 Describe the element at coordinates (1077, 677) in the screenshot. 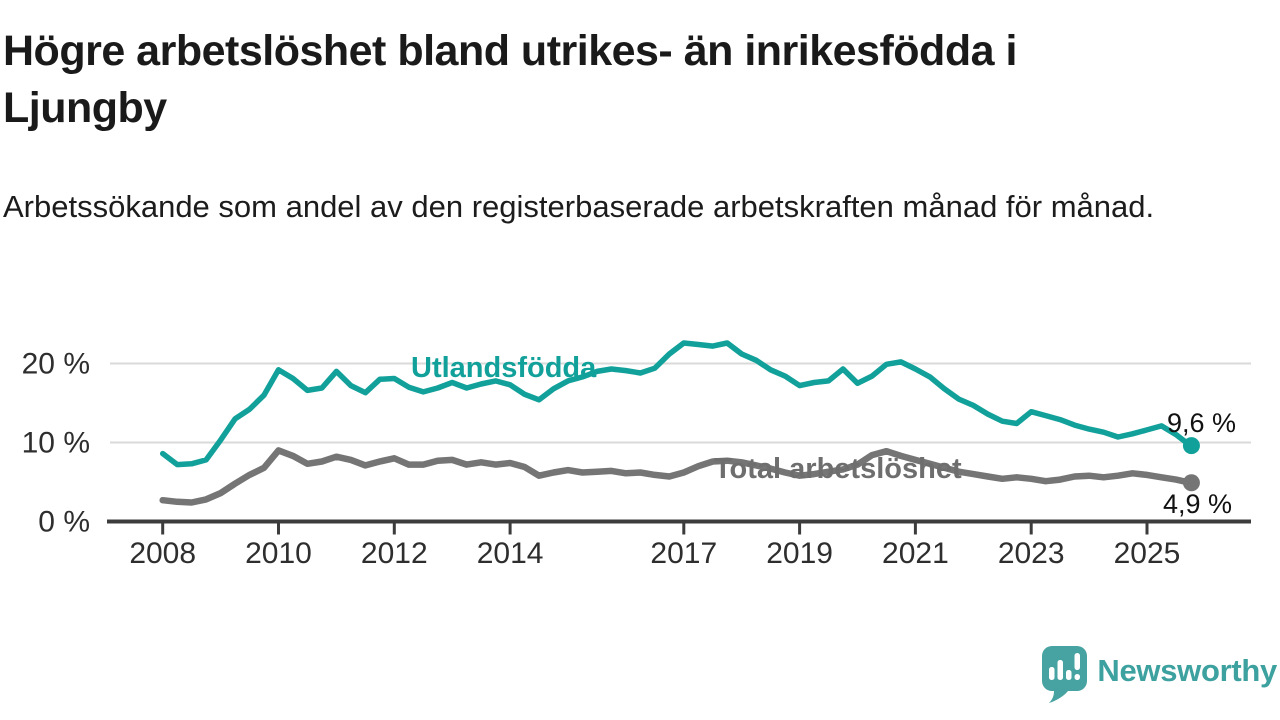

I see `exclamation-dot` at that location.